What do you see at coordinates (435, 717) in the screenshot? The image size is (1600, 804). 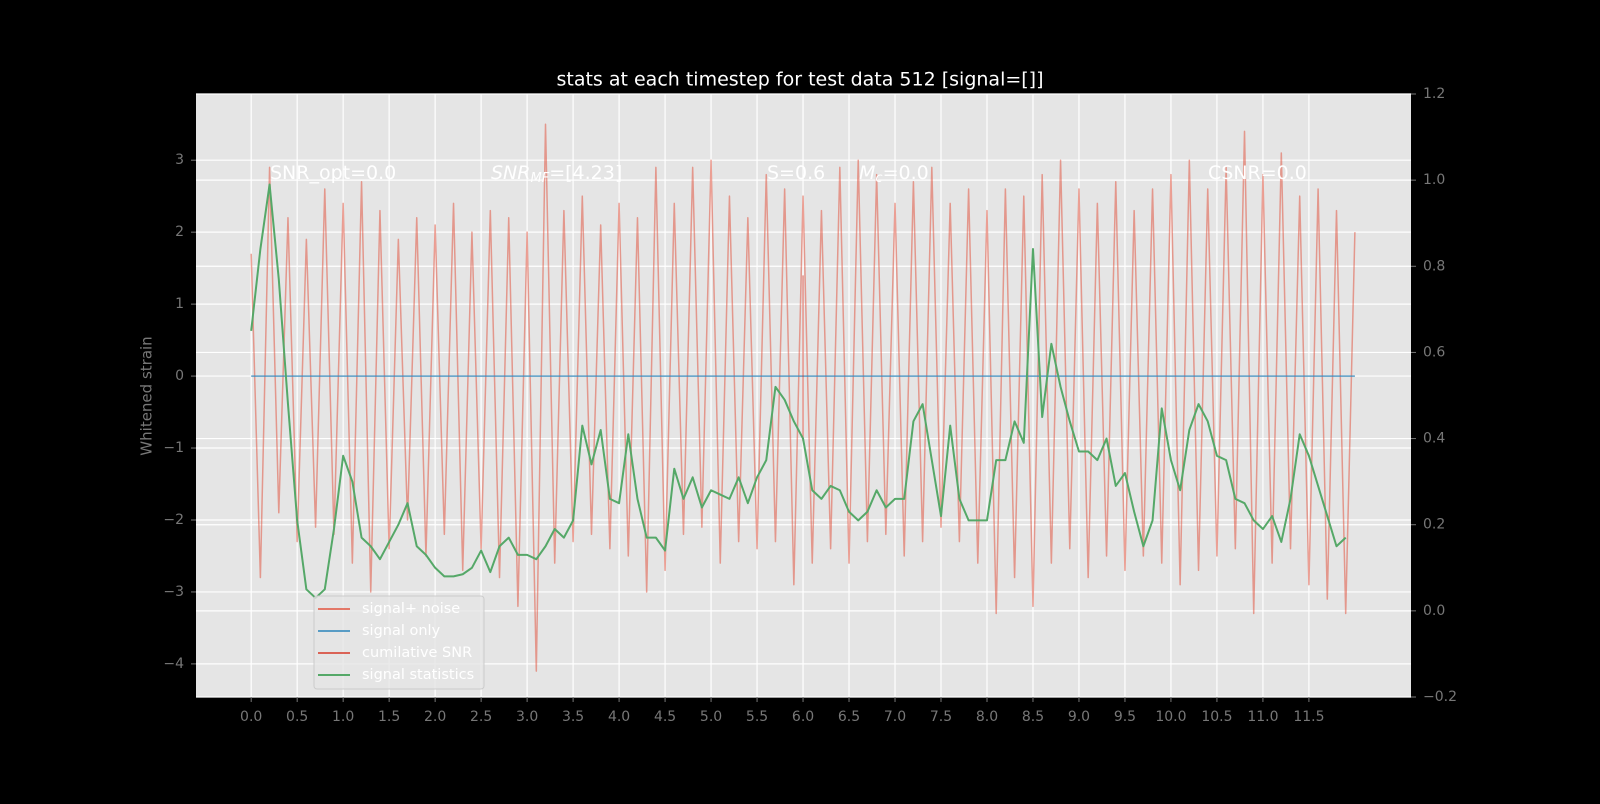 I see `x-tick-label: 2.0` at bounding box center [435, 717].